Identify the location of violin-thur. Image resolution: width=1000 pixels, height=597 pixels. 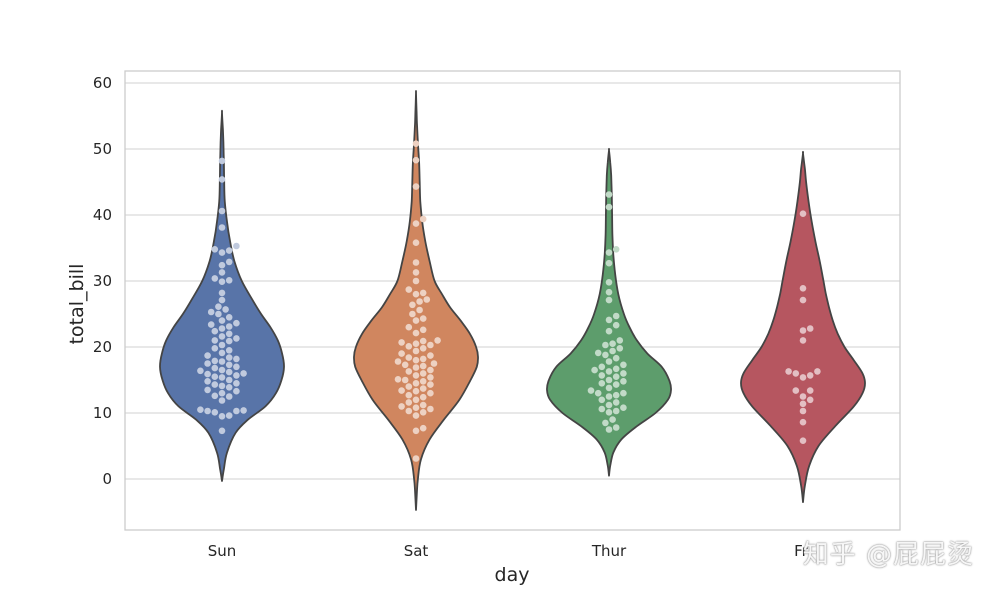
(609, 312).